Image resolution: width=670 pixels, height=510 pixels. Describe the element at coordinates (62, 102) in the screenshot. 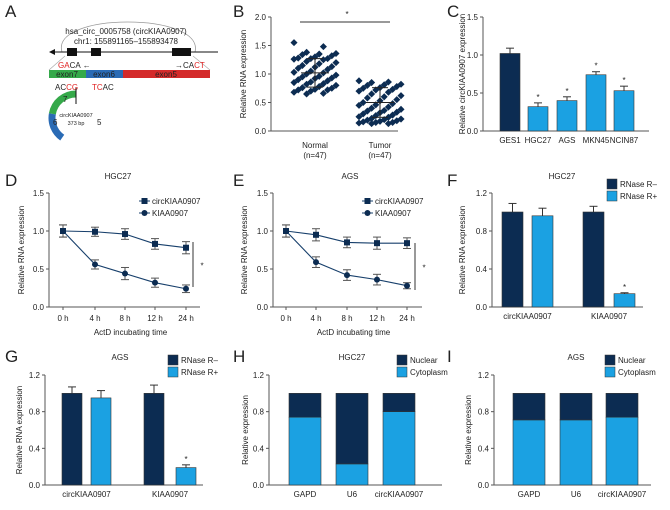

I see `exon7-arc` at that location.